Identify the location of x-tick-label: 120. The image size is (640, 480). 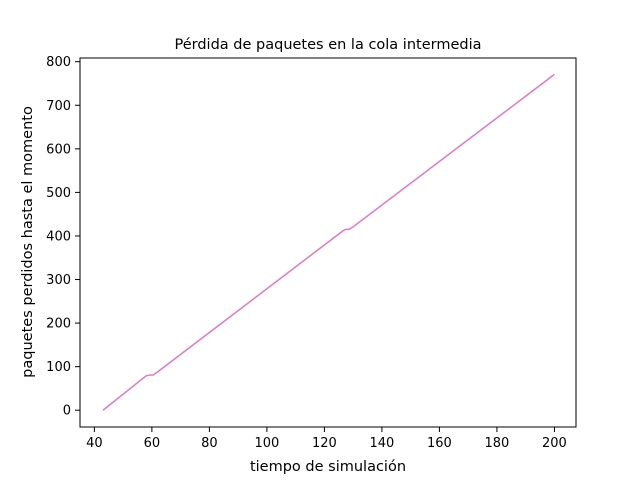
(324, 443).